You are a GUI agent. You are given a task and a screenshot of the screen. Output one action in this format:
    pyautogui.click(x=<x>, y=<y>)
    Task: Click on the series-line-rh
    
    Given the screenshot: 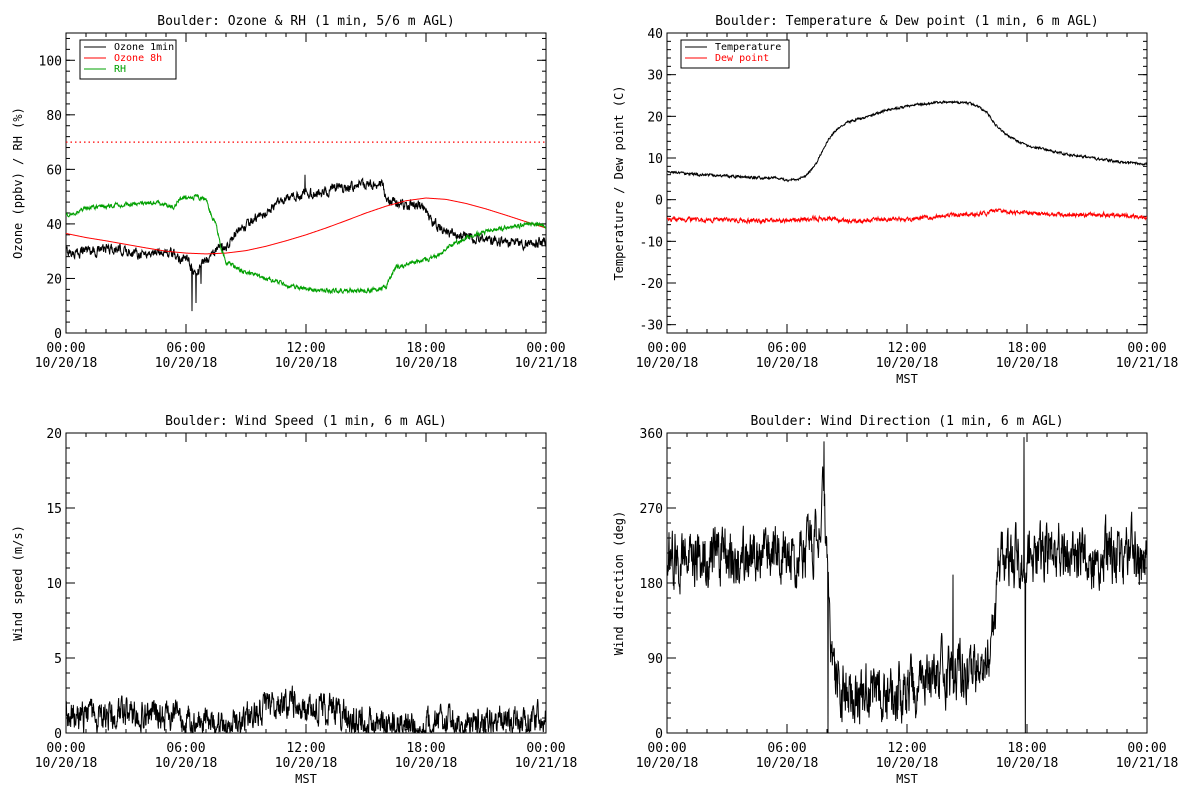 What is the action you would take?
    pyautogui.click(x=306, y=244)
    